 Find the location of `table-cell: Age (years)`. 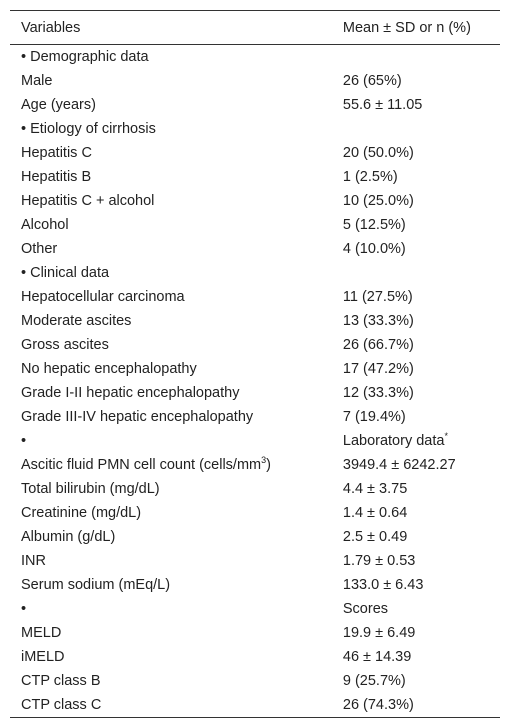

table-cell: Age (years) is located at coordinates (58, 105).